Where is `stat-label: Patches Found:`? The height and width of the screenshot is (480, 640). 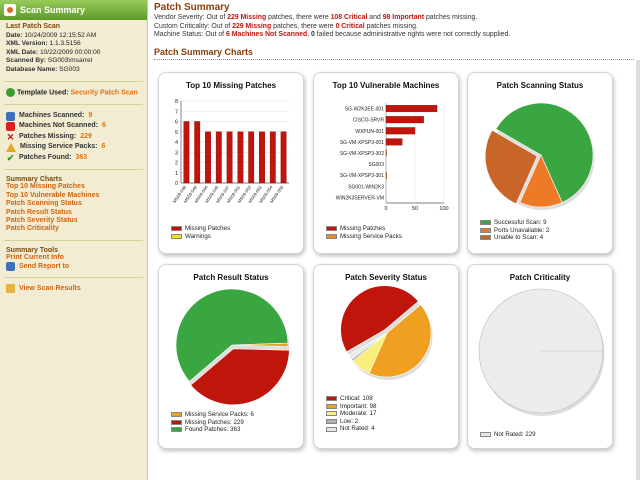
stat-label: Patches Found: is located at coordinates (45, 157).